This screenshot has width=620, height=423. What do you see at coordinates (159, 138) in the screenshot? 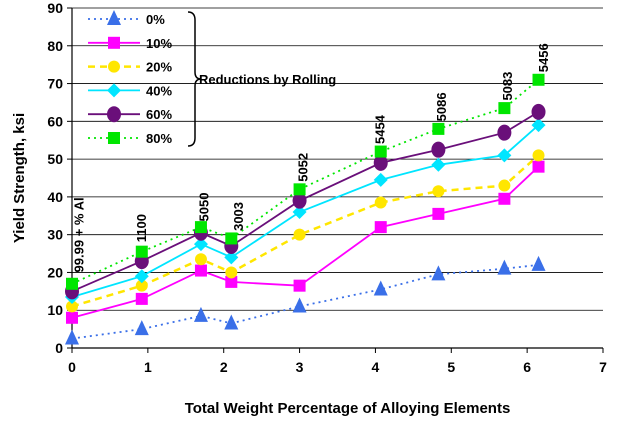
I see `legend-label: 80%` at bounding box center [159, 138].